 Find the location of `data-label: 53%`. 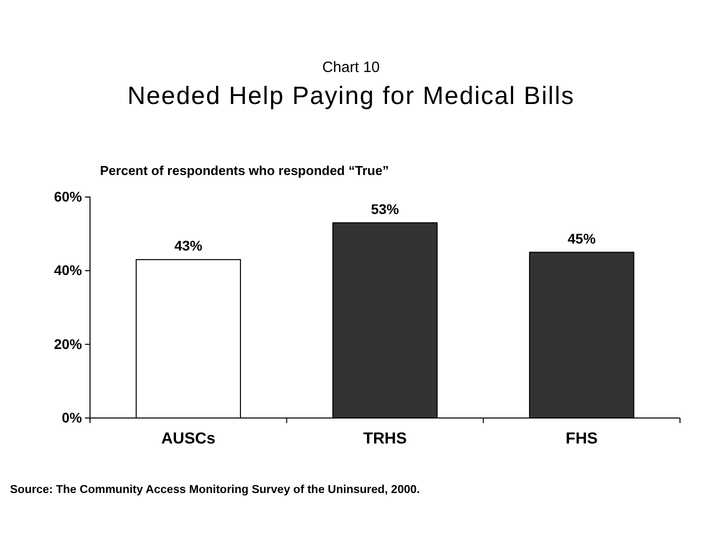

data-label: 53% is located at coordinates (385, 208).